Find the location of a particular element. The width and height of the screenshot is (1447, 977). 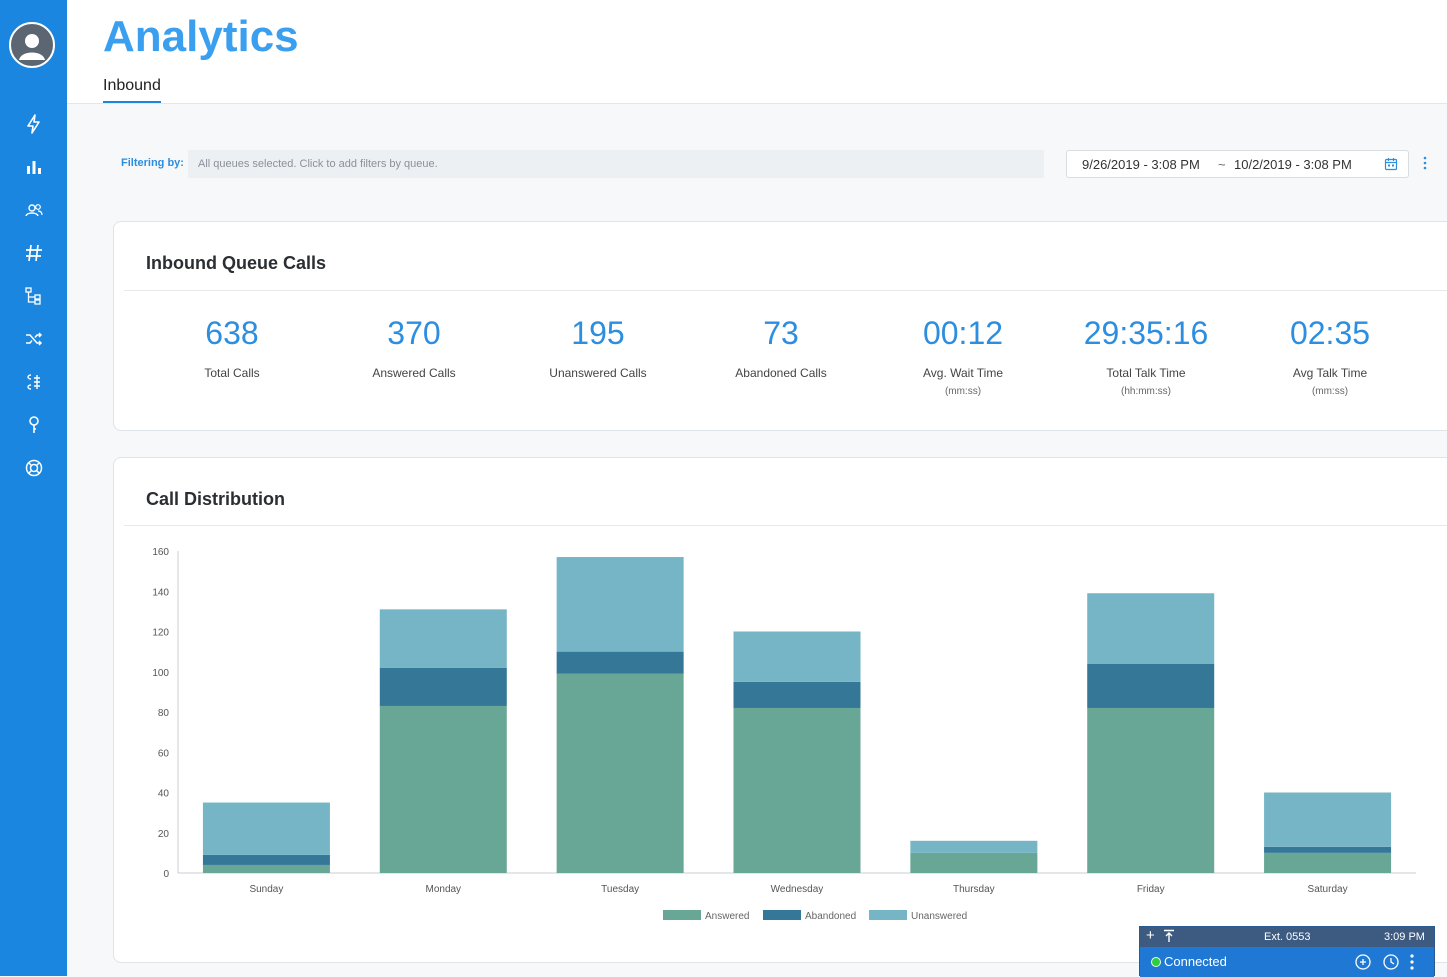

hash-icon is located at coordinates (34, 253).